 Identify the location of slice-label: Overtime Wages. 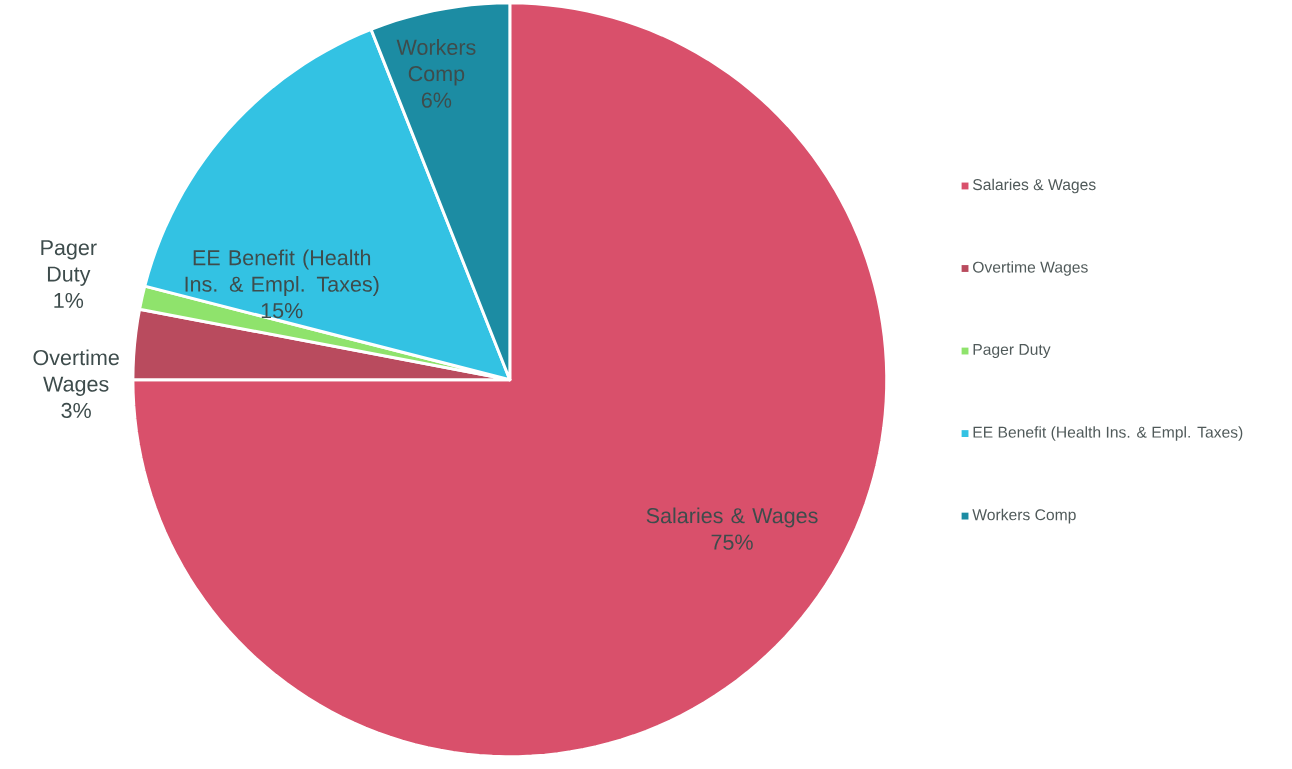
(76, 372).